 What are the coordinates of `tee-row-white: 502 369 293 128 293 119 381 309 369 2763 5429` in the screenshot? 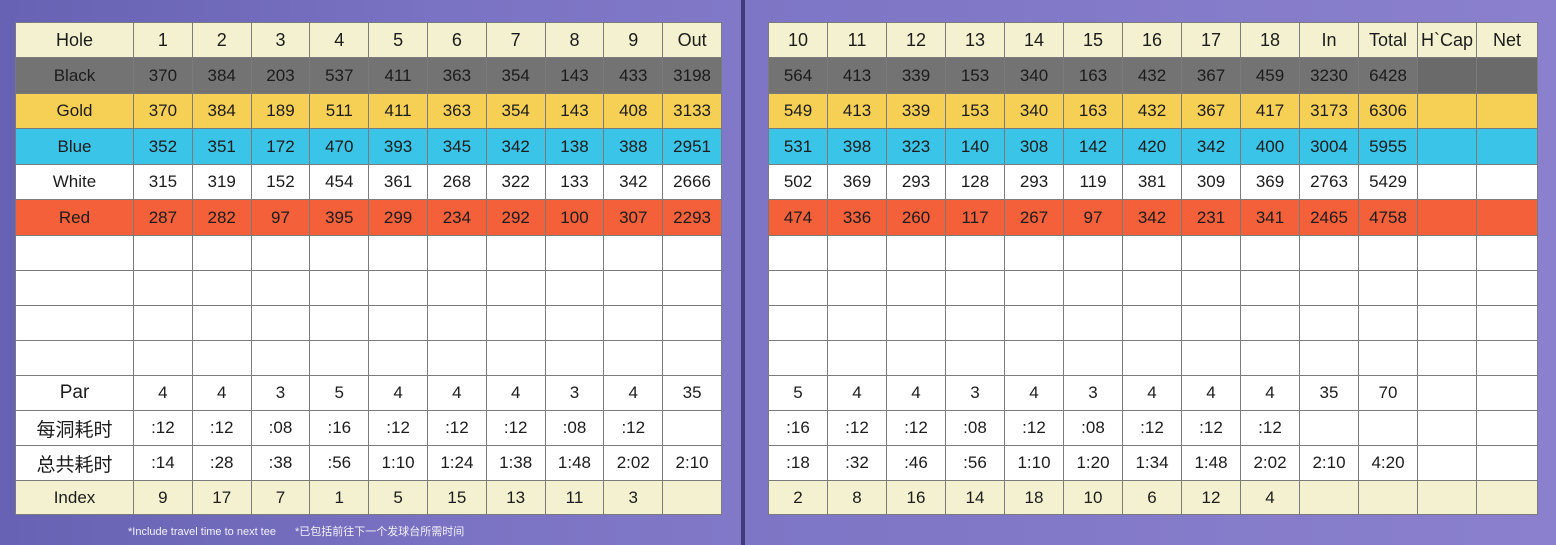 It's located at (1153, 182).